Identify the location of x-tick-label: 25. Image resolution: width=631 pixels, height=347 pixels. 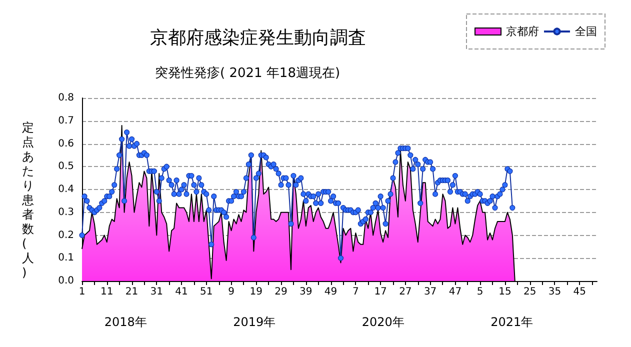
(529, 292).